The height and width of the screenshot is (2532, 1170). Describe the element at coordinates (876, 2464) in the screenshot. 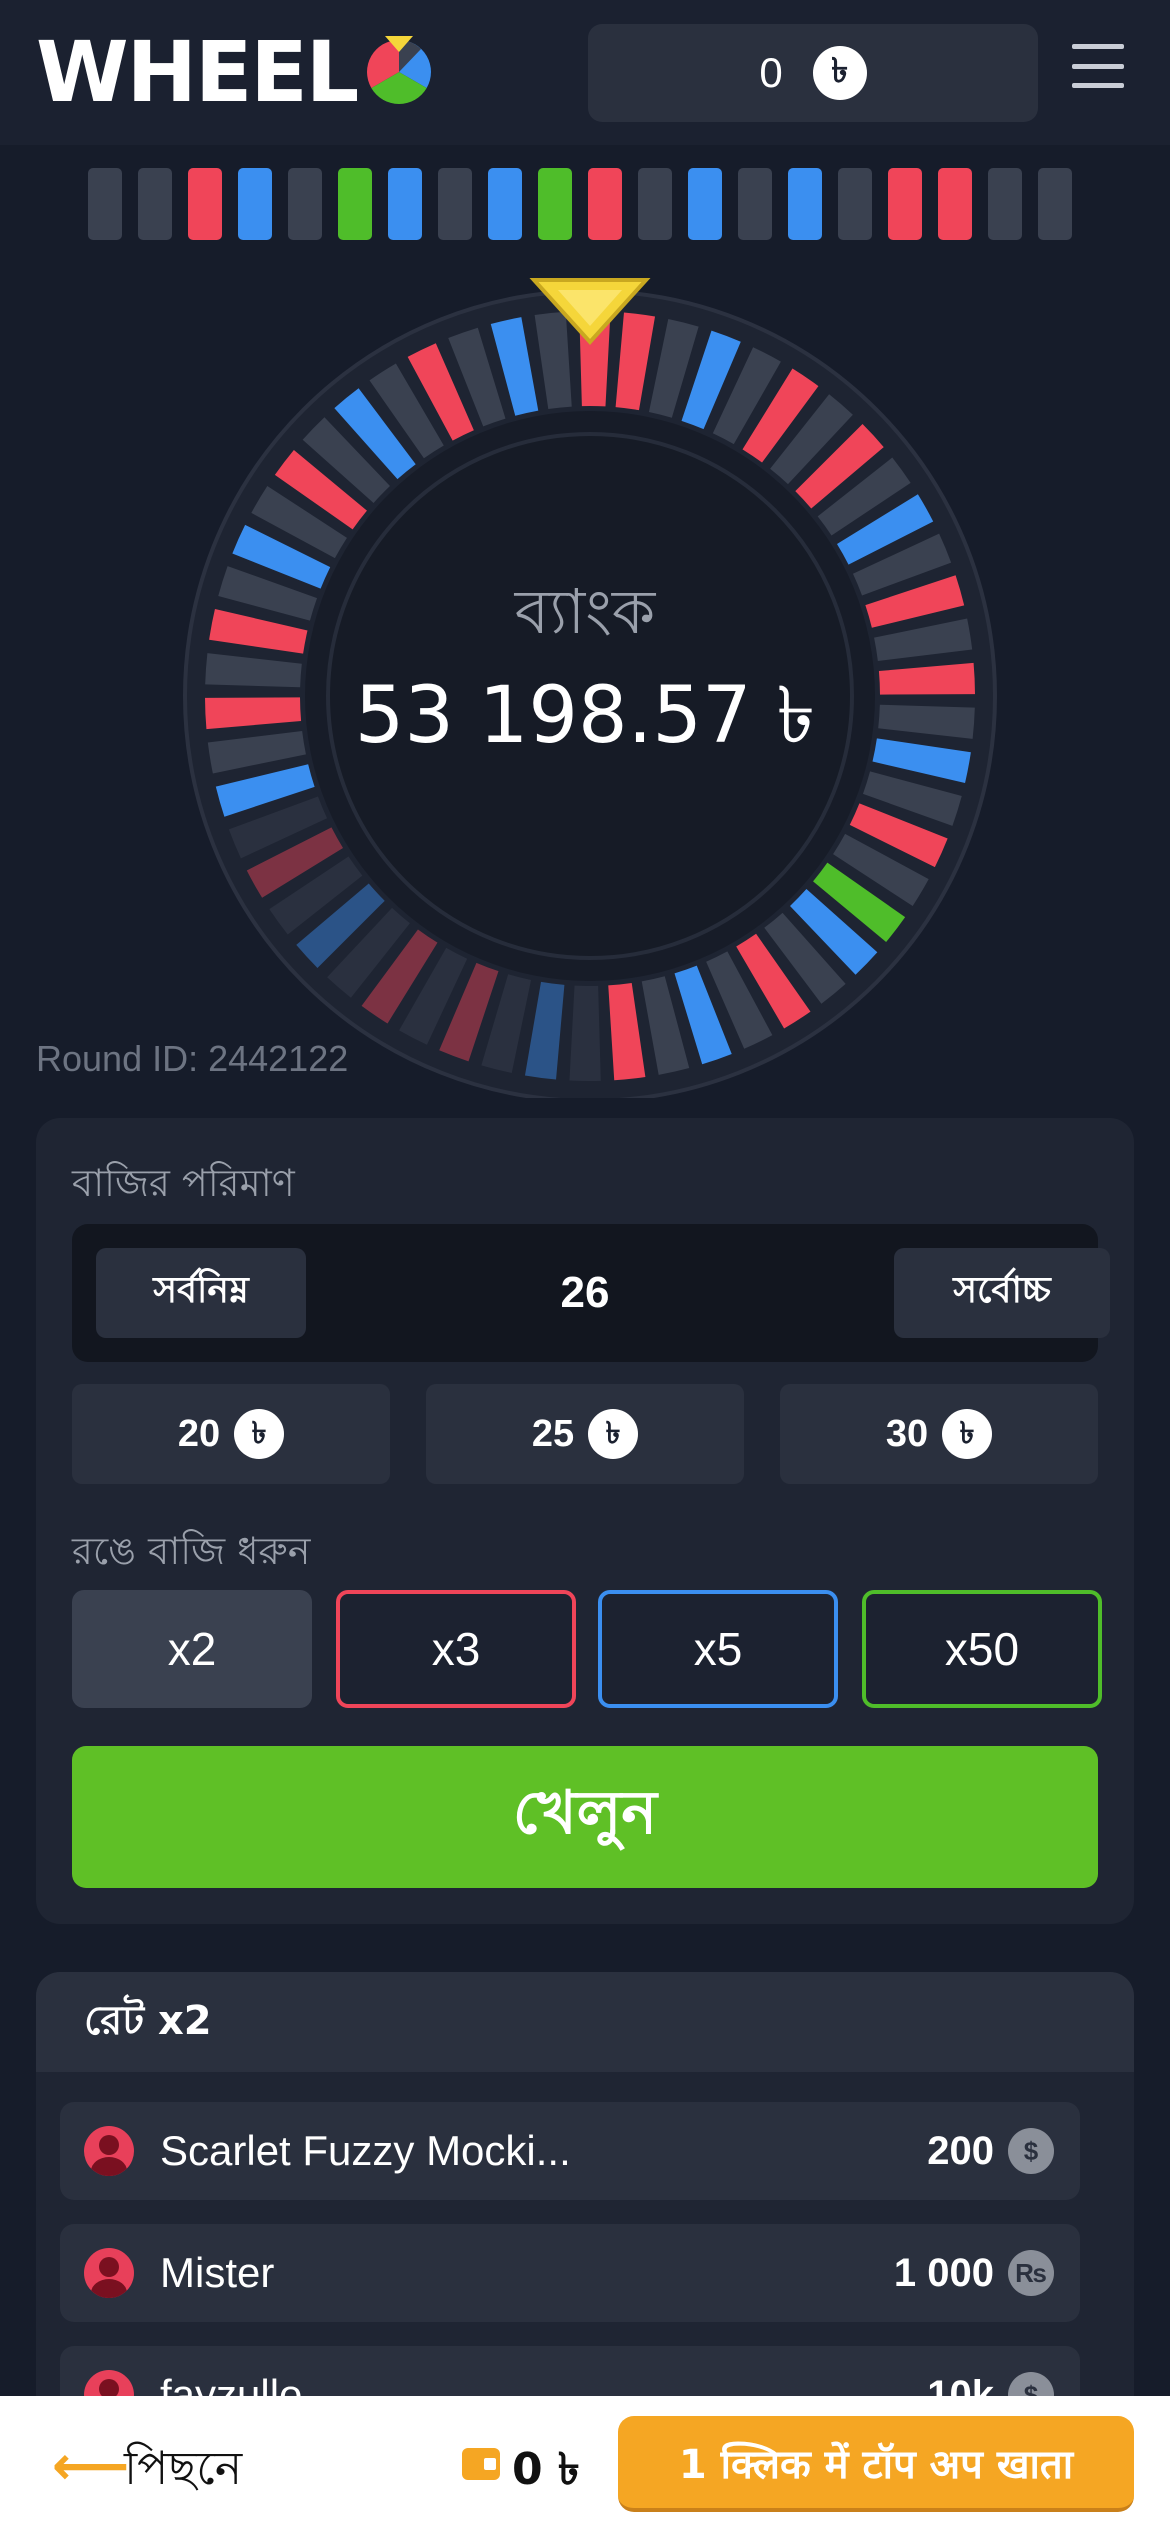

I see `topup-button: 1 क्लिक में टॉप अप खाता` at that location.